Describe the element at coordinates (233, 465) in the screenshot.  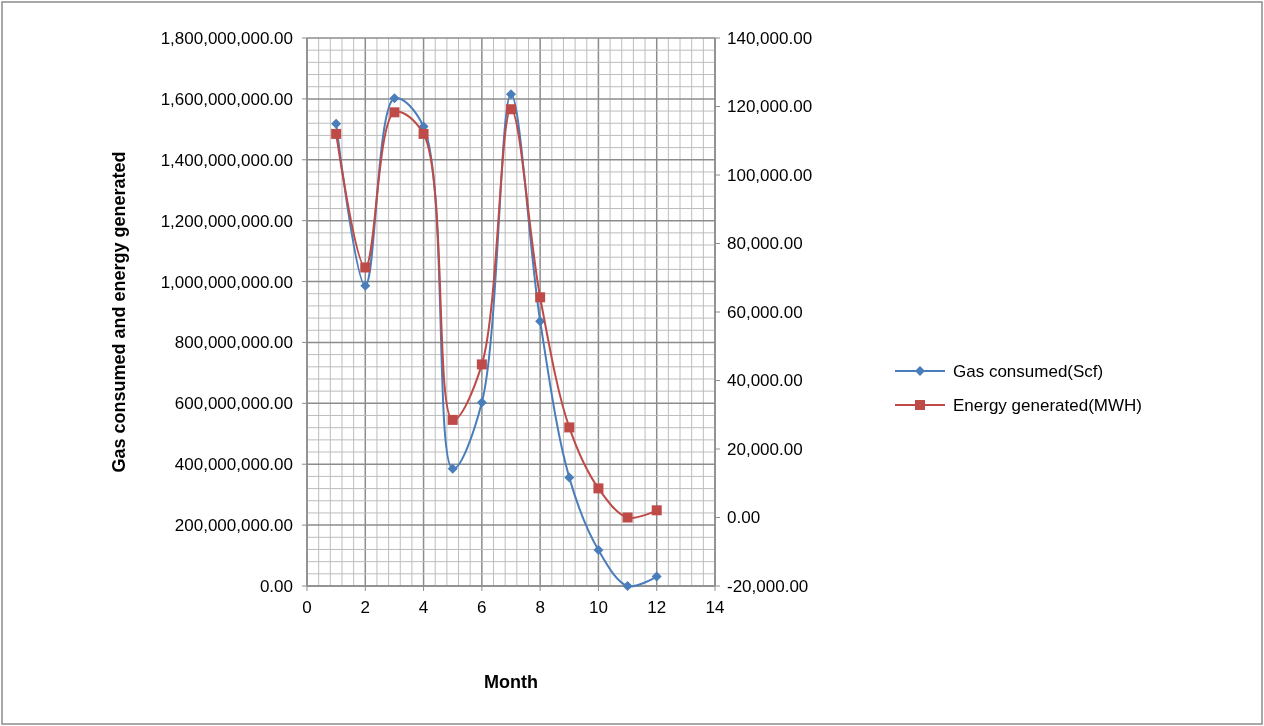
I see `y-tick-label: 400,000,000.00` at that location.